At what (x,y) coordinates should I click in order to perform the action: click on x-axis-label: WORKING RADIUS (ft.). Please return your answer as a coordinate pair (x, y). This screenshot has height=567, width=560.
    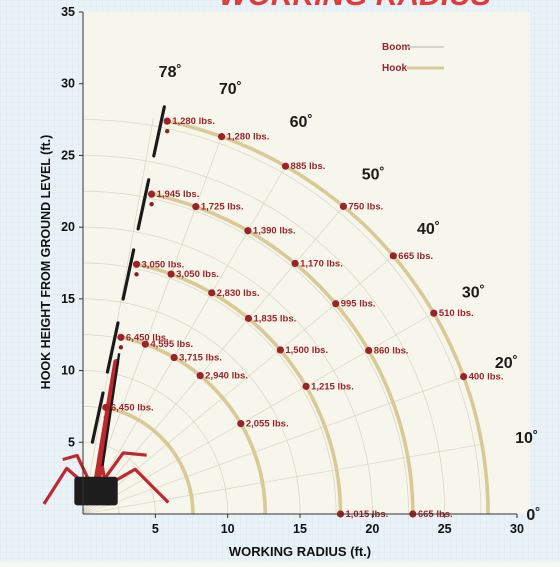
    Looking at the image, I should click on (300, 551).